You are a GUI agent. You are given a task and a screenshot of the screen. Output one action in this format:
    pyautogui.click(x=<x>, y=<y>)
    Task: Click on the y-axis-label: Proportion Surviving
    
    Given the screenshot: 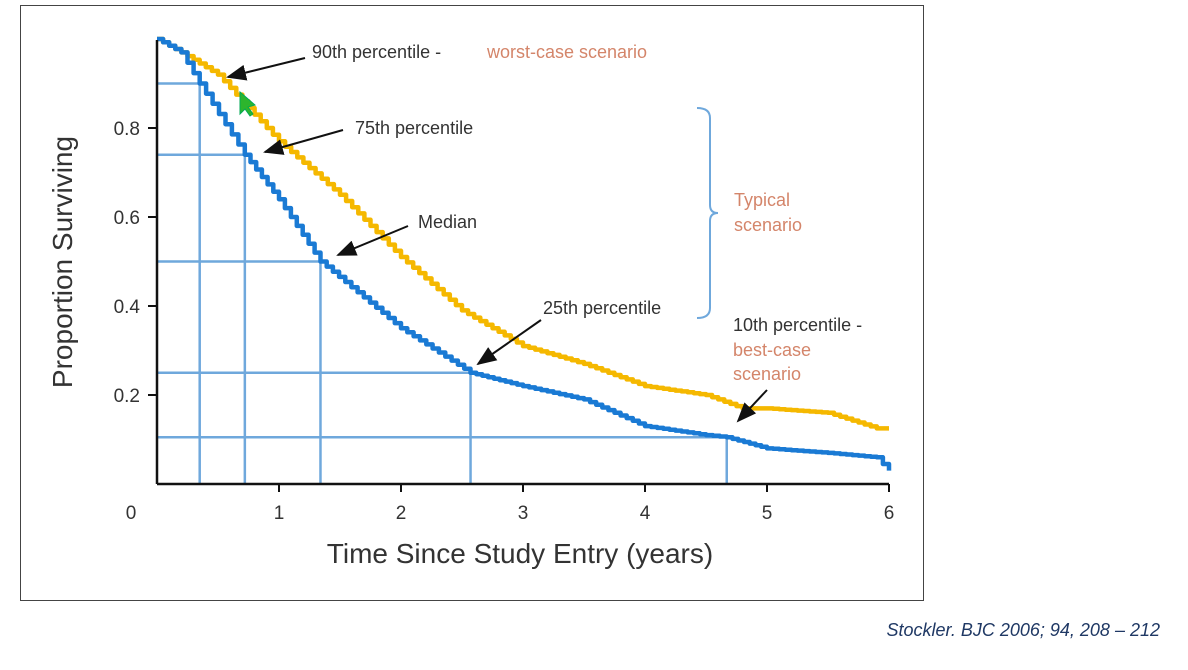 What is the action you would take?
    pyautogui.click(x=62, y=262)
    